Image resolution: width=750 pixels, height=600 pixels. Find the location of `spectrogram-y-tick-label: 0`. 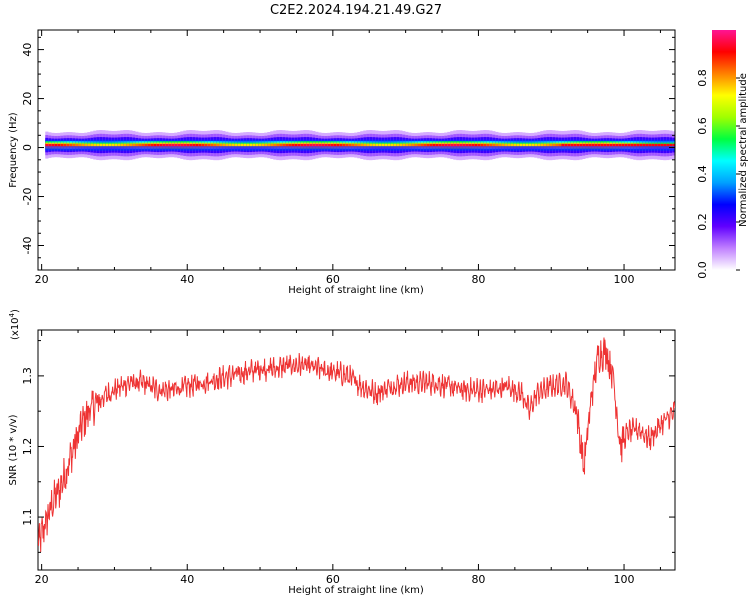

spectrogram-y-tick-label: 0 is located at coordinates (27, 147).